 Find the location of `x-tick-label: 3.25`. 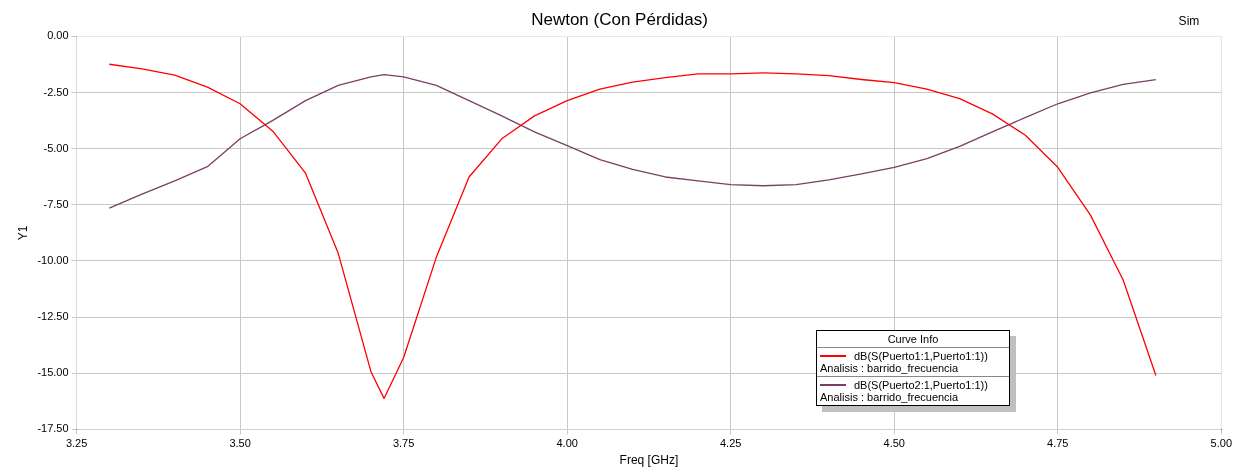

x-tick-label: 3.25 is located at coordinates (76, 443).